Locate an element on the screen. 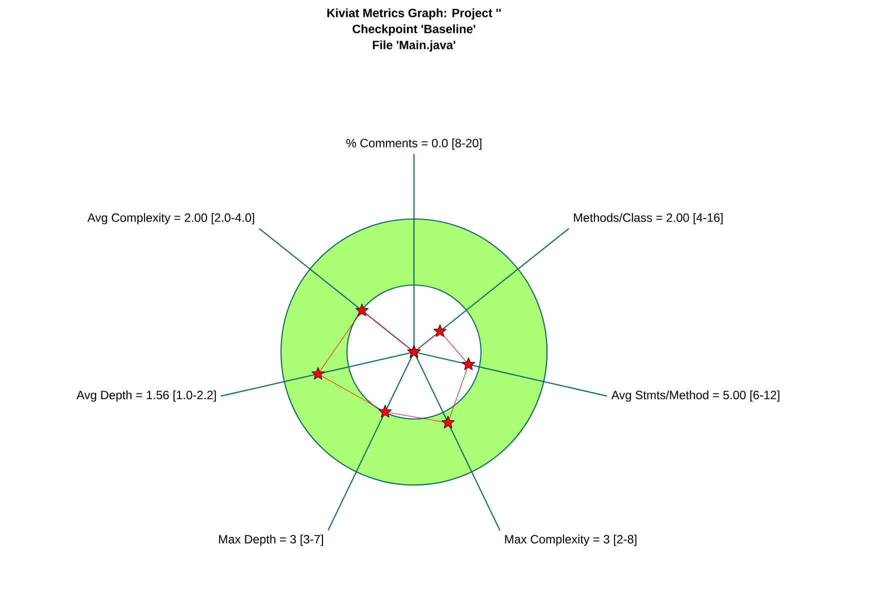 The width and height of the screenshot is (872, 594). spoke-label: Avg Depth = 1.56 [1.0-2.2] is located at coordinates (146, 396).